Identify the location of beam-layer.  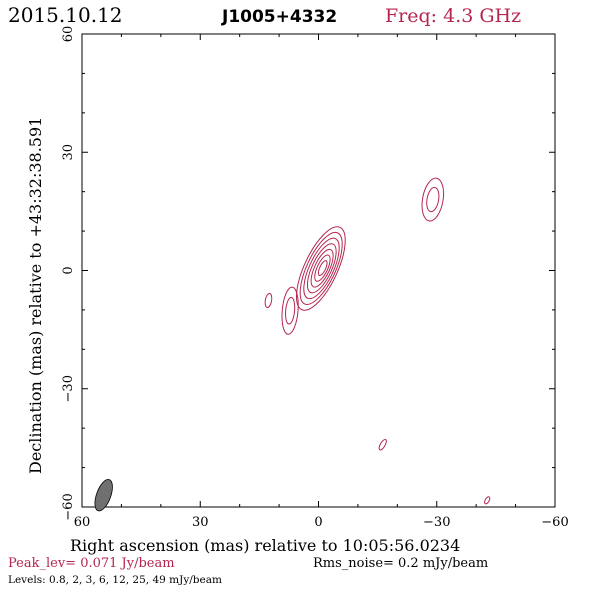
(103, 495).